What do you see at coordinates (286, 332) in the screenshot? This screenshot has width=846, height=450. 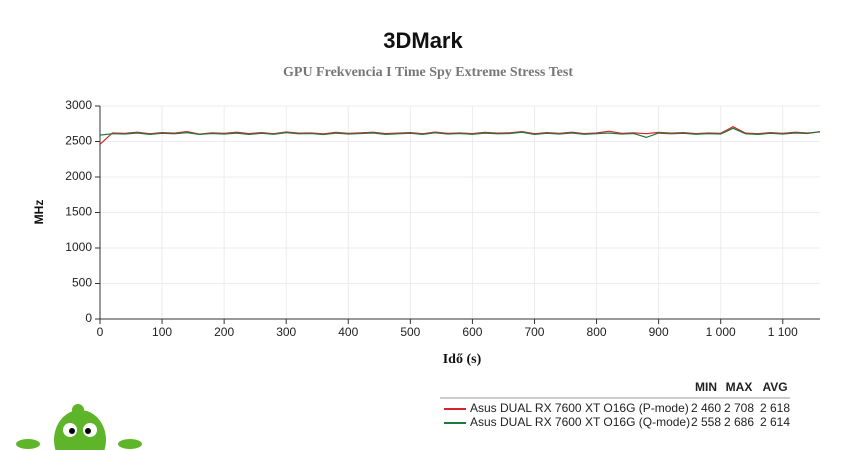 I see `x-tick-label: 300` at bounding box center [286, 332].